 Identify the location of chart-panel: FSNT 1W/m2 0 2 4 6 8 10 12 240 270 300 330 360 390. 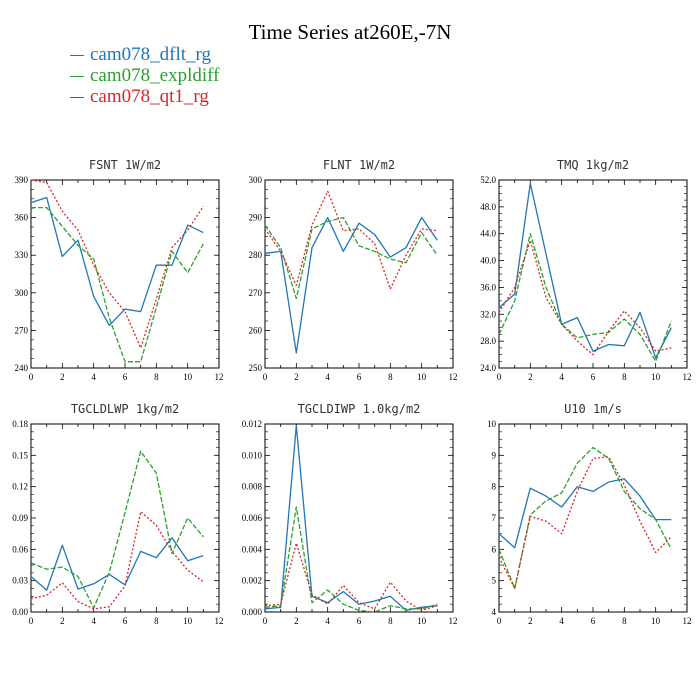
(119, 270).